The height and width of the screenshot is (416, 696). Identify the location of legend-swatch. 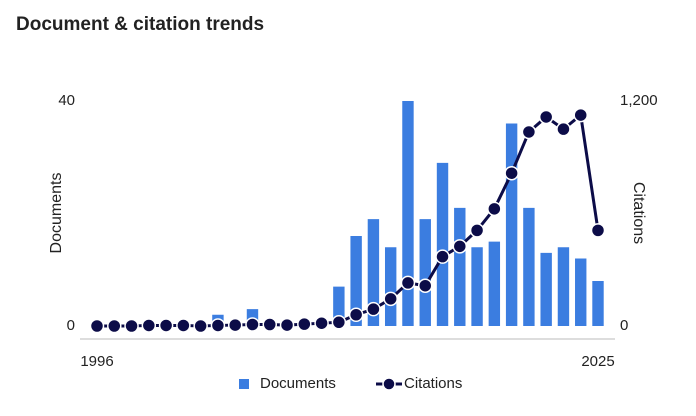
(244, 384).